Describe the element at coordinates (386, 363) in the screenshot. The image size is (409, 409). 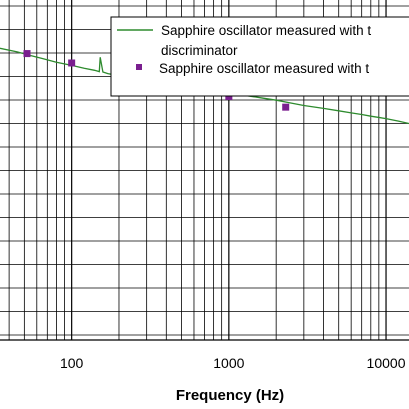
I see `x-tick-label: 10000` at that location.